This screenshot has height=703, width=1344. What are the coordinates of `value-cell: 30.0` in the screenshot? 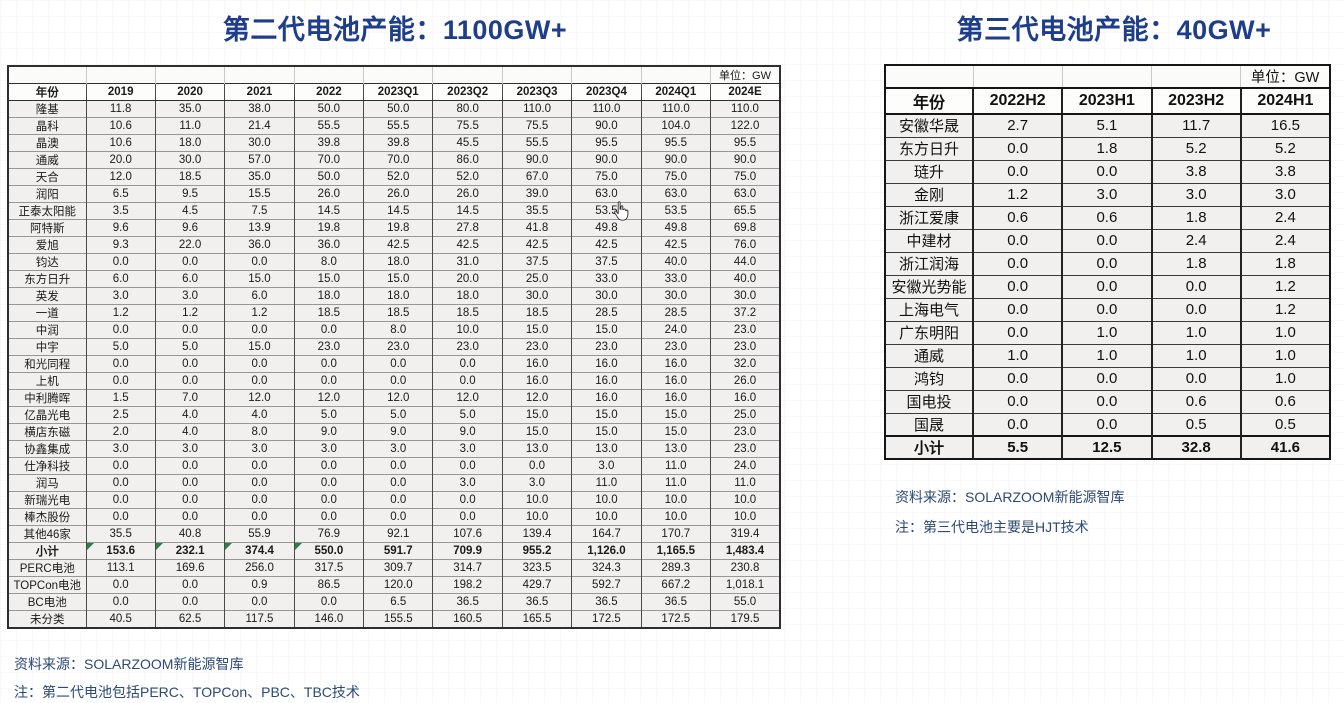 It's located at (189, 160).